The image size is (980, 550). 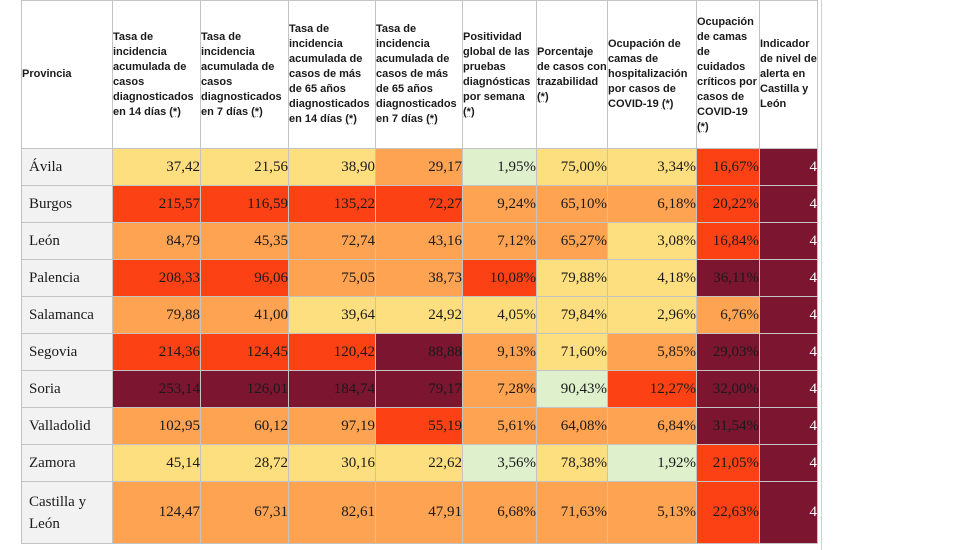 I want to click on value-cell: 3,34%, so click(x=652, y=167).